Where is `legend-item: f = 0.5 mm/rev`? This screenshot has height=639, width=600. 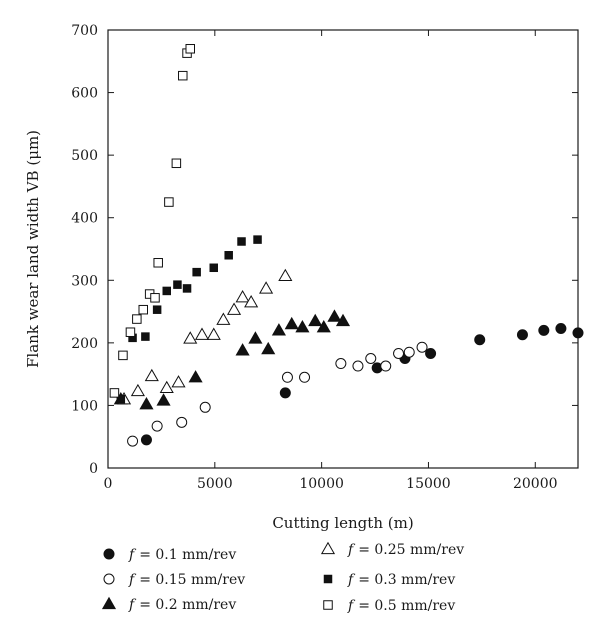 legend-item: f = 0.5 mm/rev is located at coordinates (389, 606).